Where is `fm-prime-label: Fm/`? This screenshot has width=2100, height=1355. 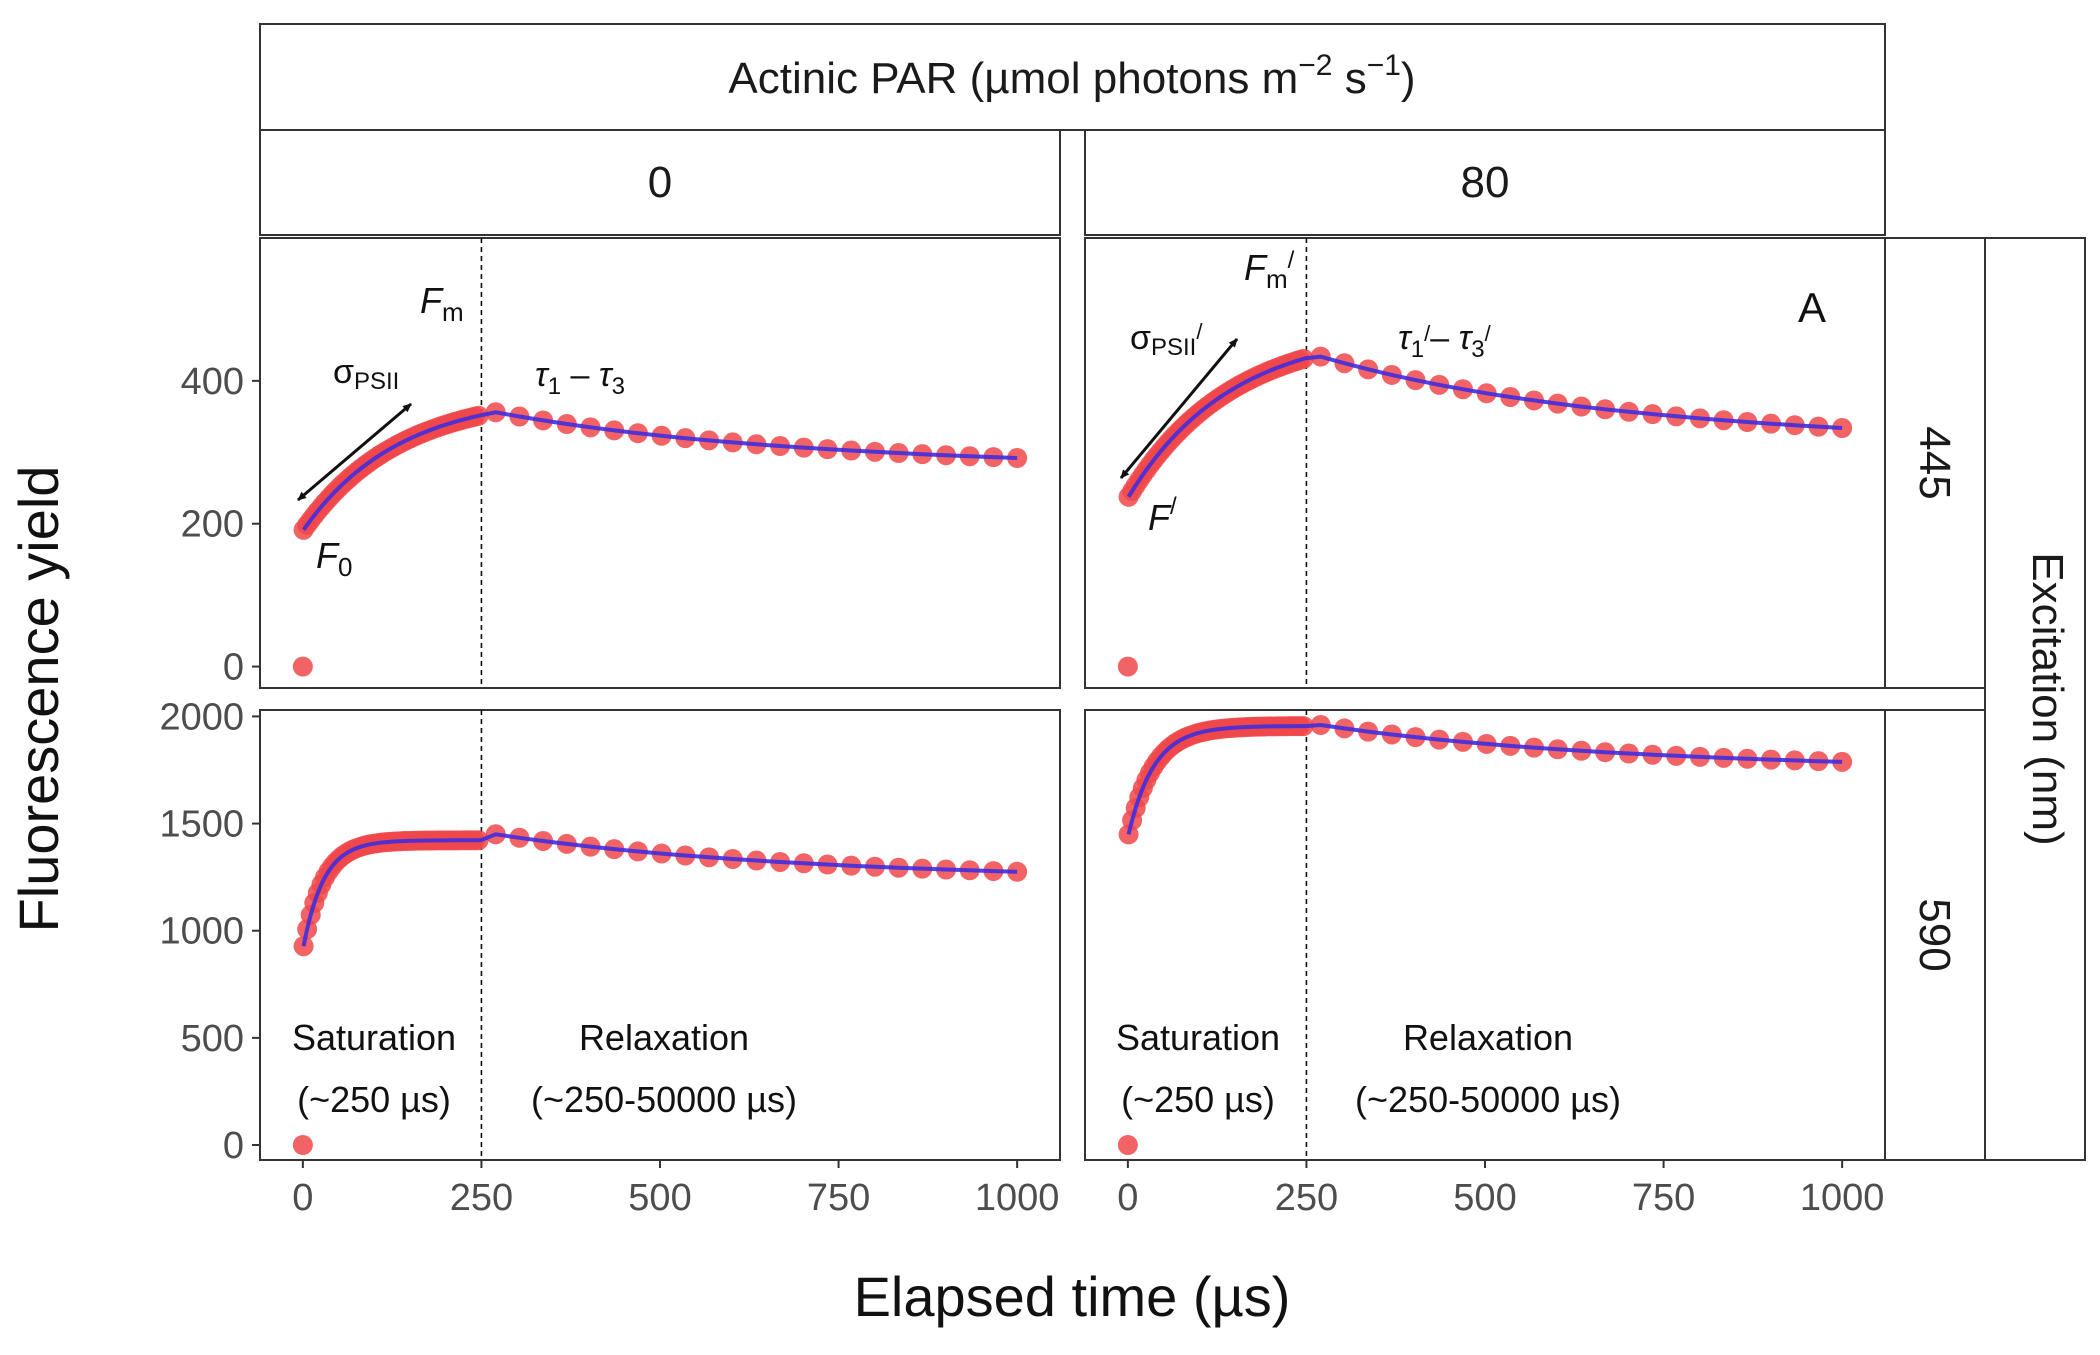 fm-prime-label: Fm/ is located at coordinates (1269, 270).